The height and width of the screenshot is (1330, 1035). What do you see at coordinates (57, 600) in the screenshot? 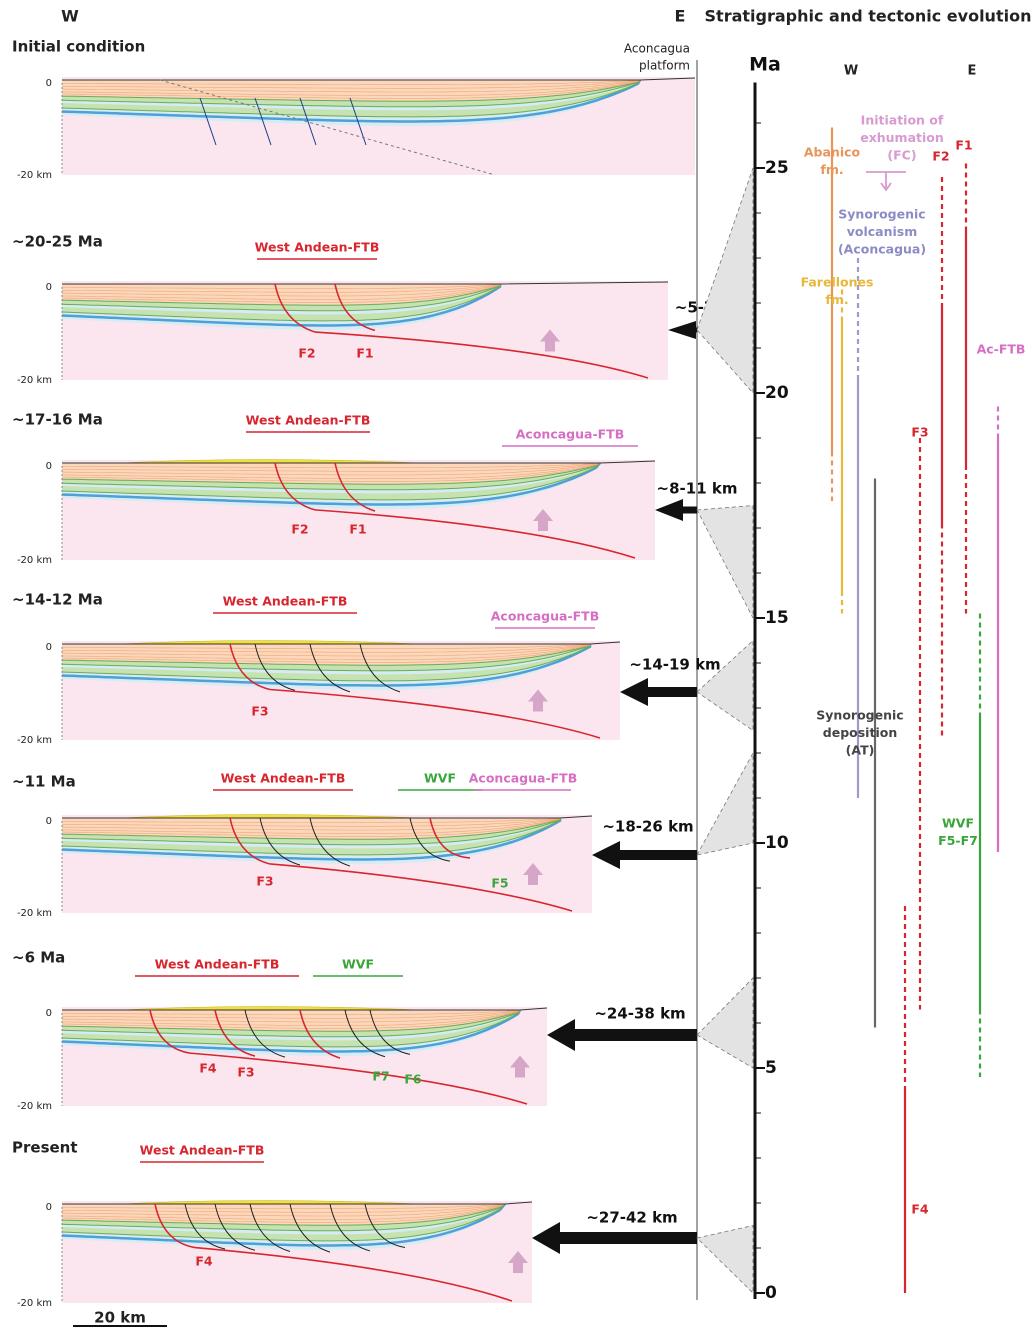
I see `panel-title: ~14-12 Ma` at bounding box center [57, 600].